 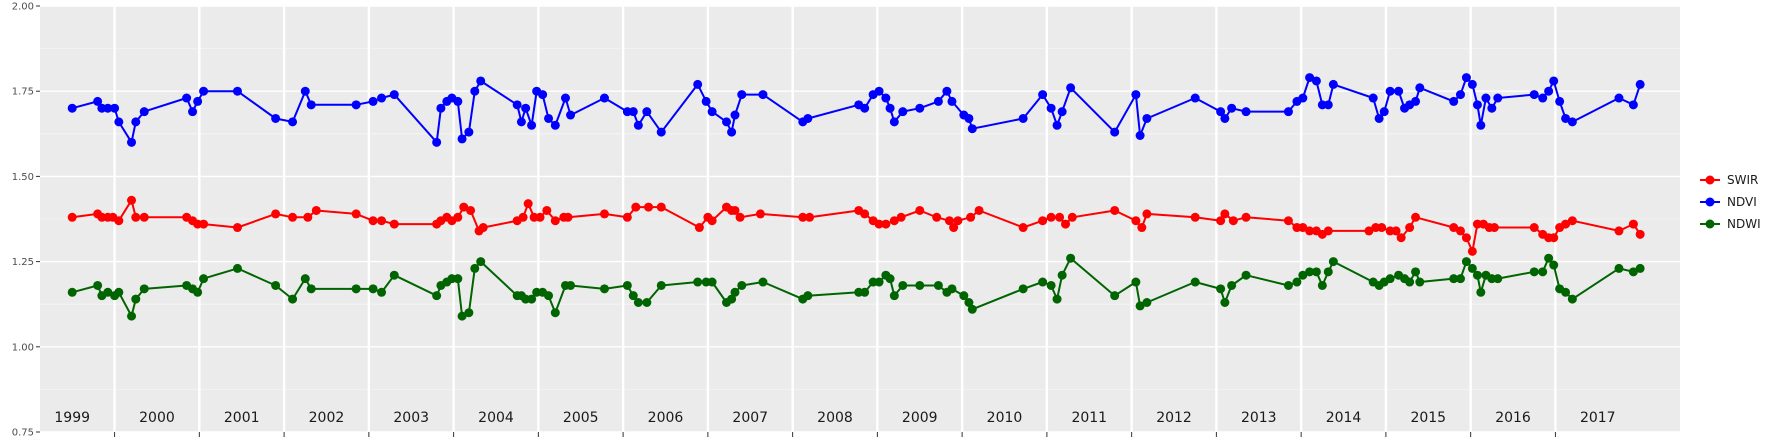 I want to click on y-tick-label: 1.75, so click(x=23, y=92).